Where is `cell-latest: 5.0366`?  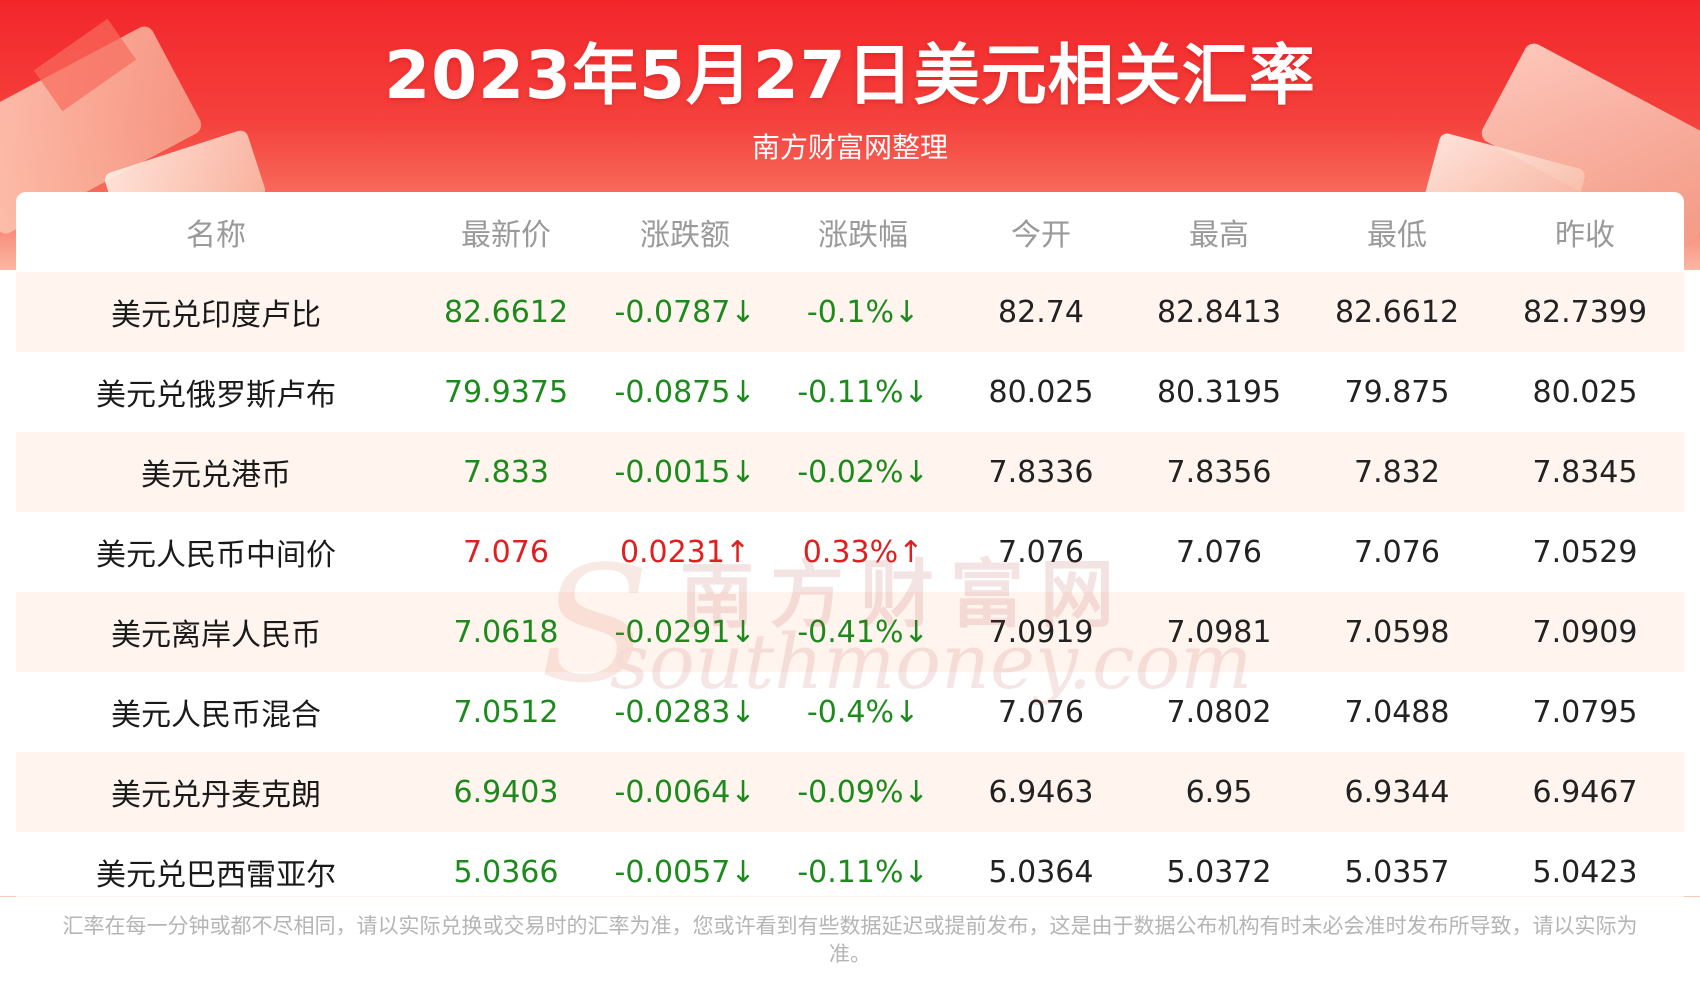
cell-latest: 5.0366 is located at coordinates (506, 872).